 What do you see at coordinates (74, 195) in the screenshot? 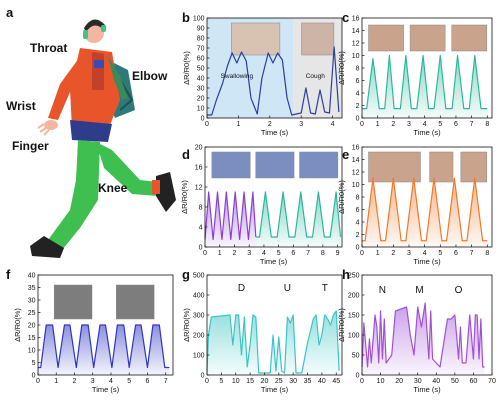
I see `leg-shape` at bounding box center [74, 195].